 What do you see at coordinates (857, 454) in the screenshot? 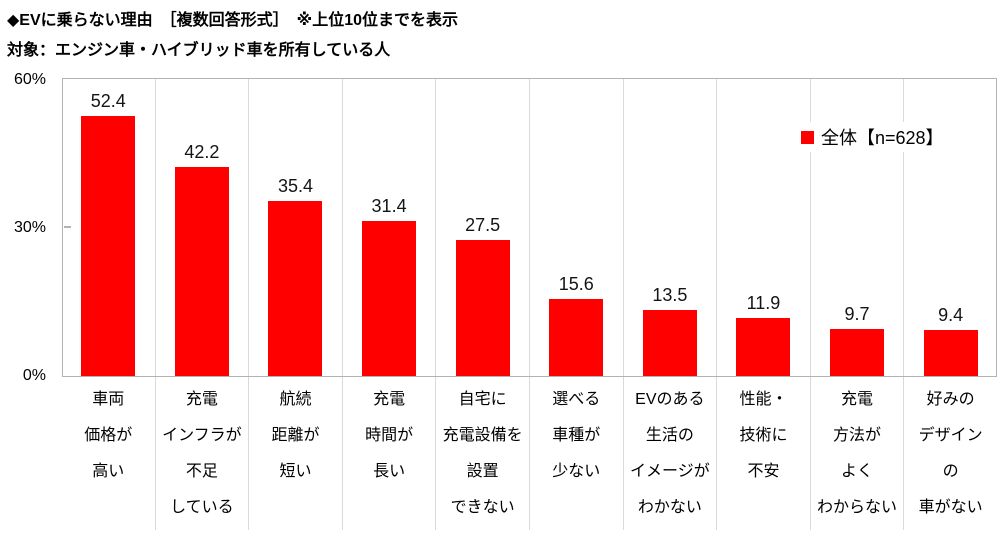
I see `category-label: 充電方法がよくわからない` at bounding box center [857, 454].